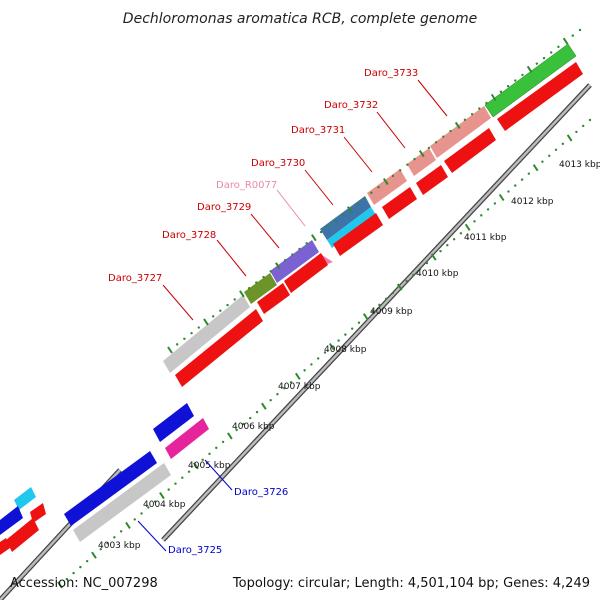 This screenshot has height=600, width=600. What do you see at coordinates (278, 163) in the screenshot?
I see `gene-label-daro3730: Daro_3730` at bounding box center [278, 163].